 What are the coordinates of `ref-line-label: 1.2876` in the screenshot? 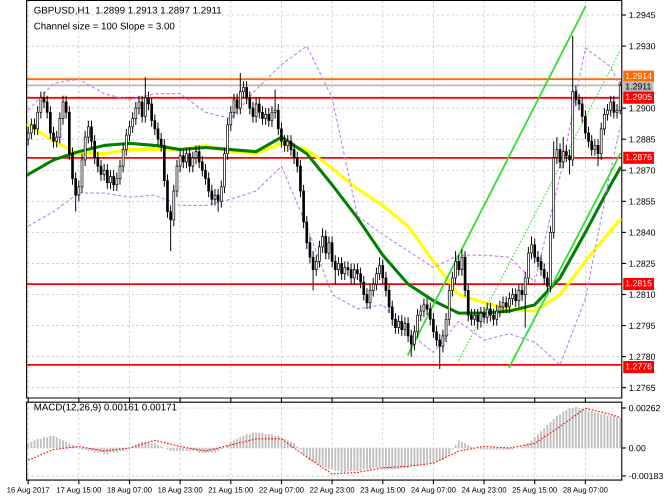 It's located at (639, 157).